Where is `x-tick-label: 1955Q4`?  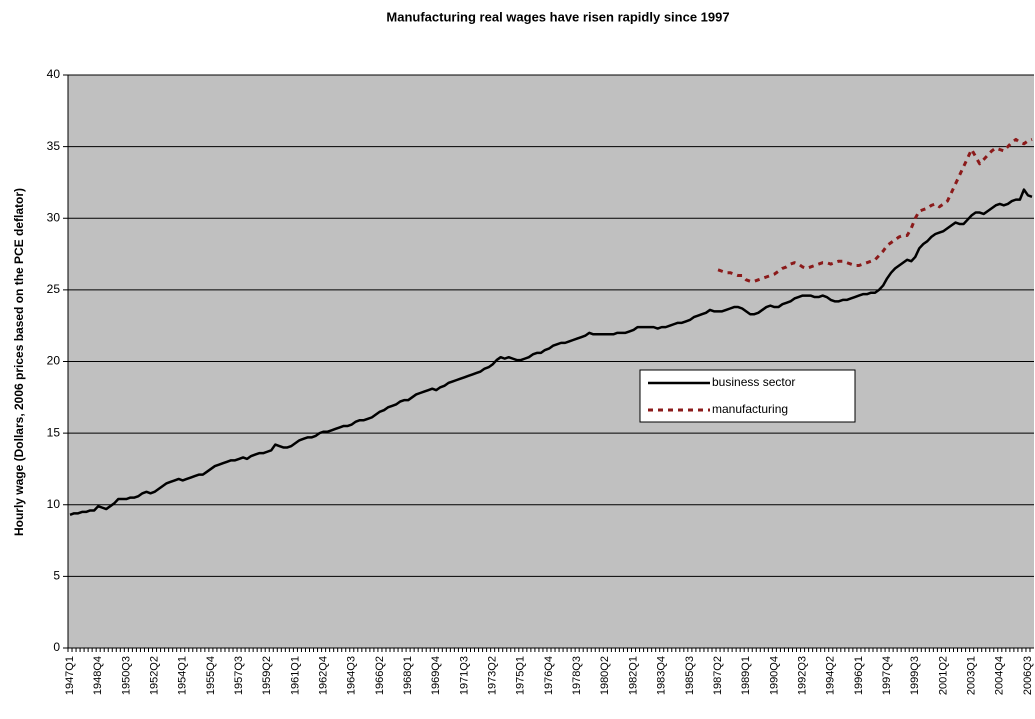
x-tick-label: 1955Q4 is located at coordinates (211, 675).